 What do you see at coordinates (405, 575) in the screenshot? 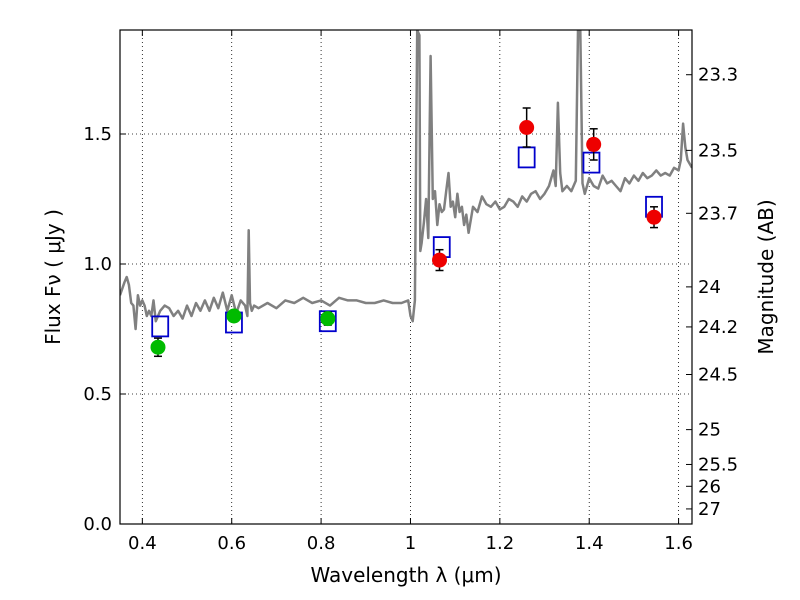
I see `x-axis-title: Wavelength λ (μm)` at bounding box center [405, 575].